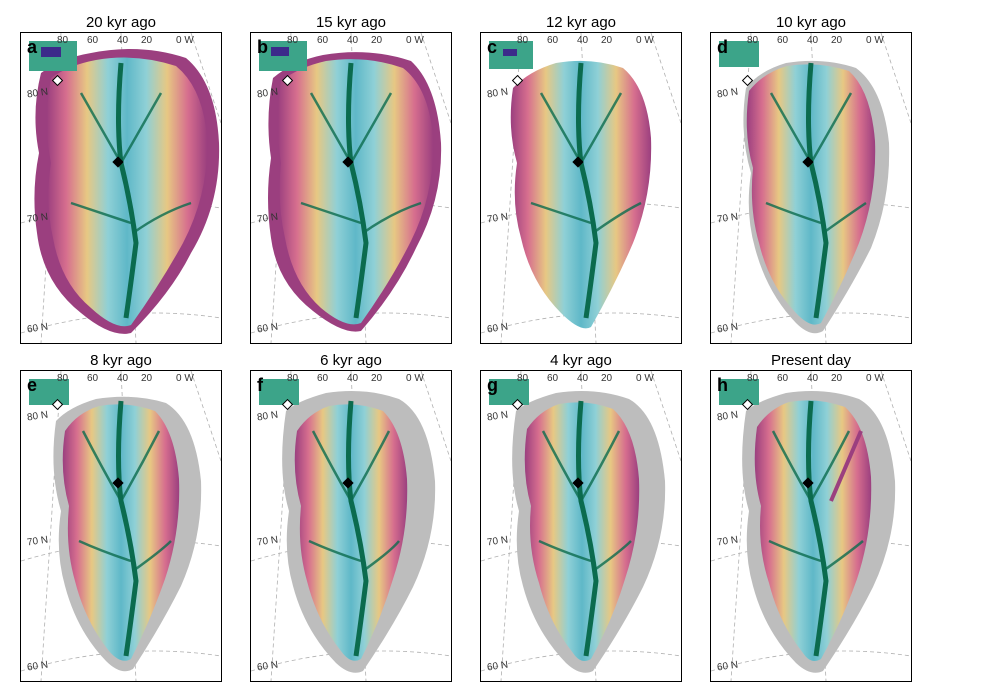 The image size is (1000, 700). I want to click on panel-title: 20 kyr ago, so click(121, 22).